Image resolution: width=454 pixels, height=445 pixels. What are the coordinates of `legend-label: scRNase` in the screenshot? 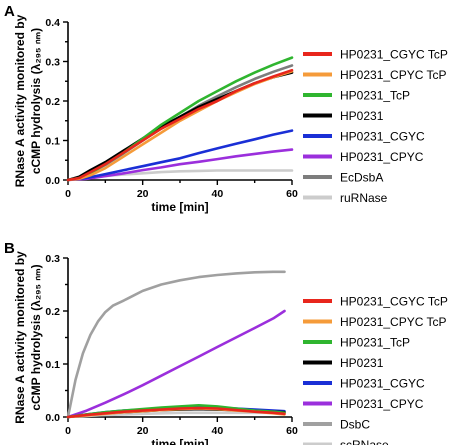 It's located at (364, 441).